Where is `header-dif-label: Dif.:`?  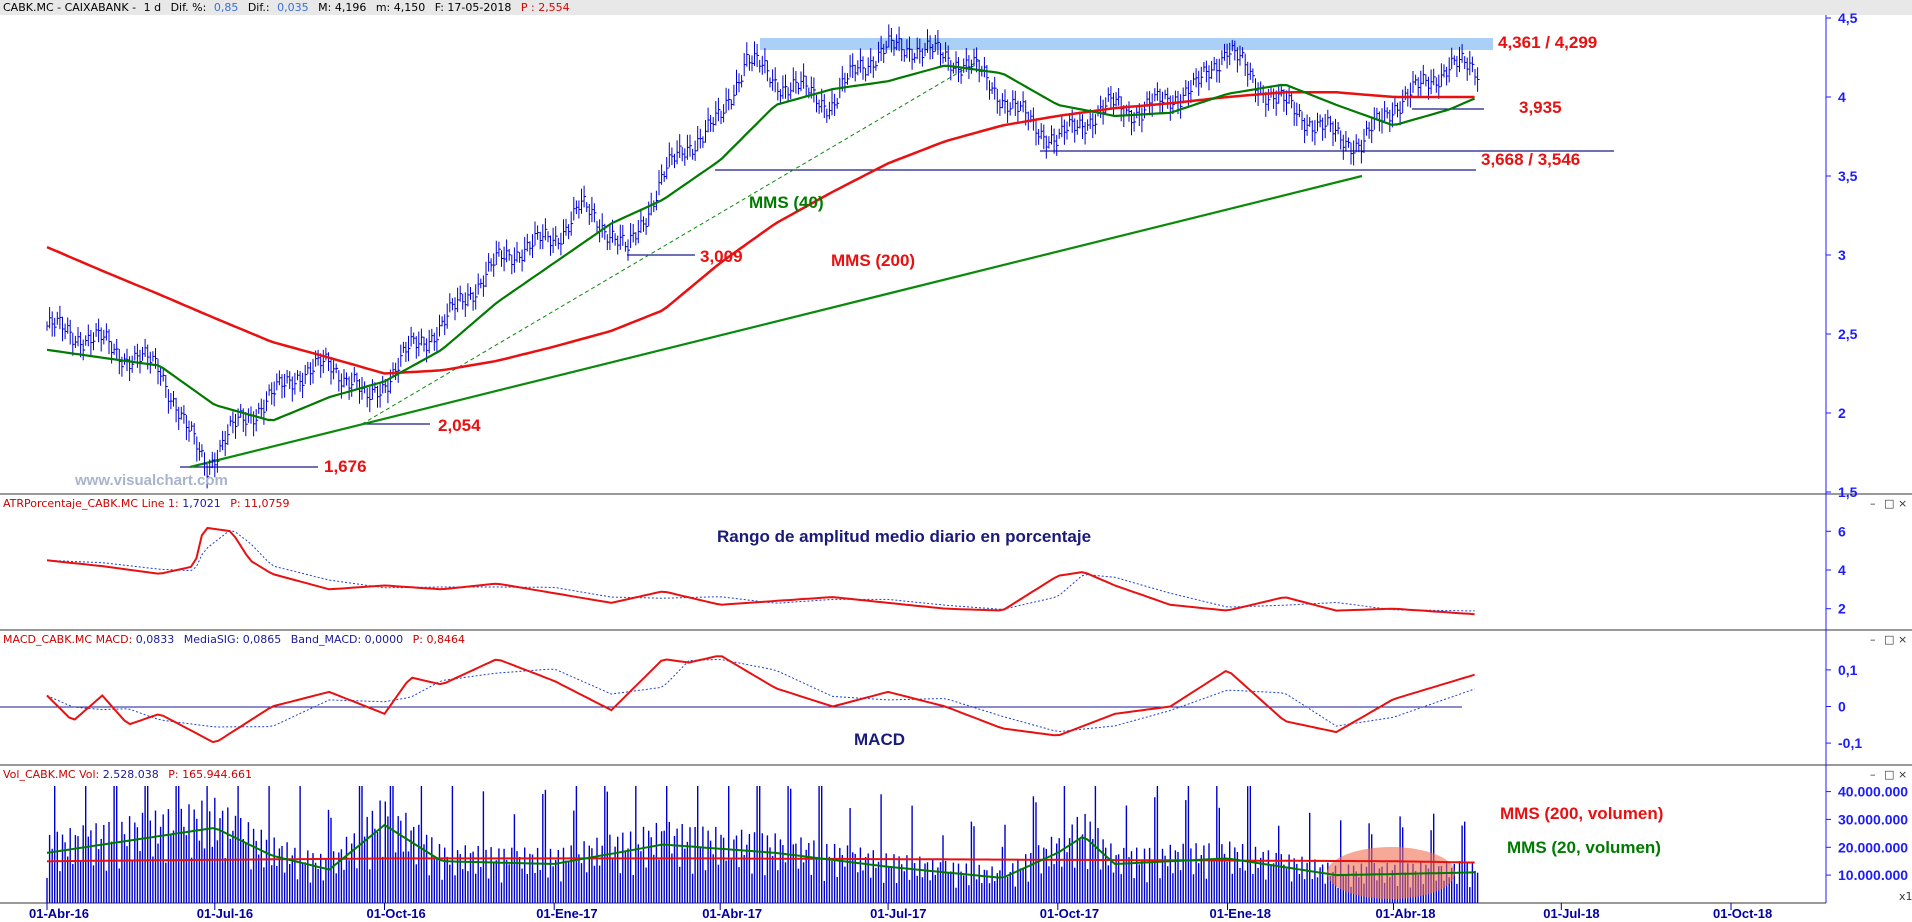 header-dif-label: Dif.: is located at coordinates (259, 7).